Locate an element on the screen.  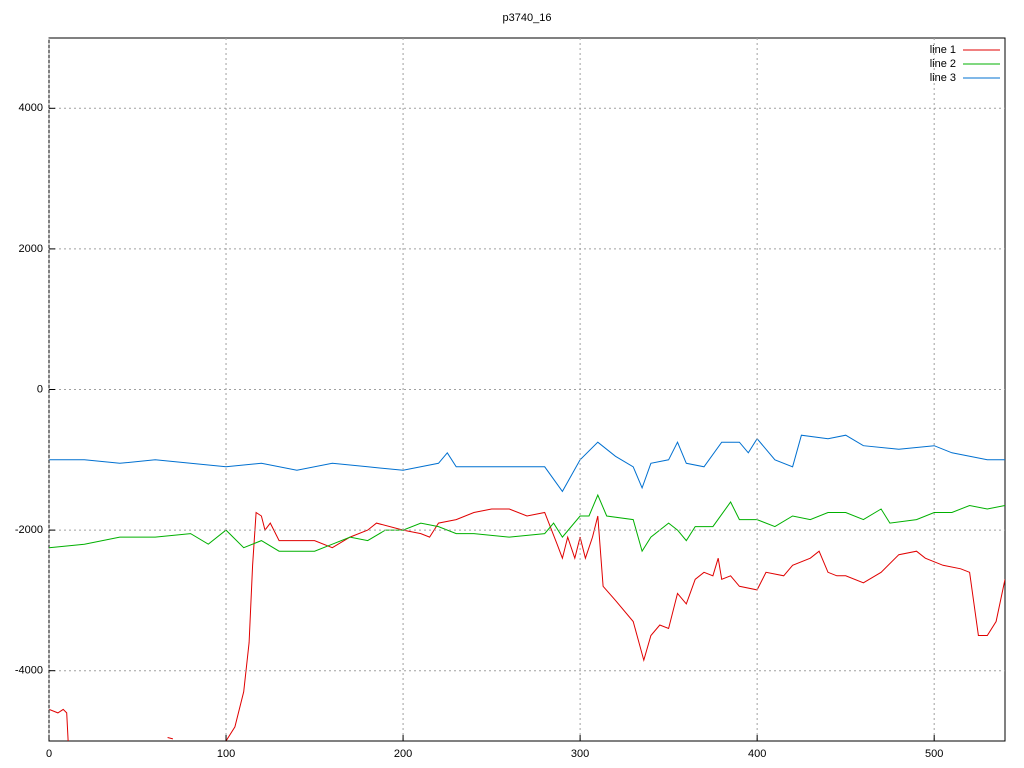
x-tick-label: 500 is located at coordinates (934, 754).